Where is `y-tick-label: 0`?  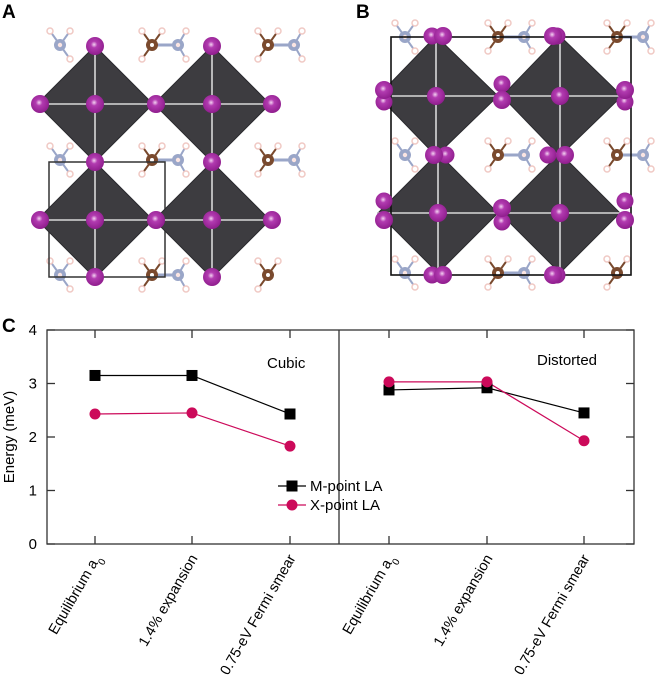 y-tick-label: 0 is located at coordinates (33, 544).